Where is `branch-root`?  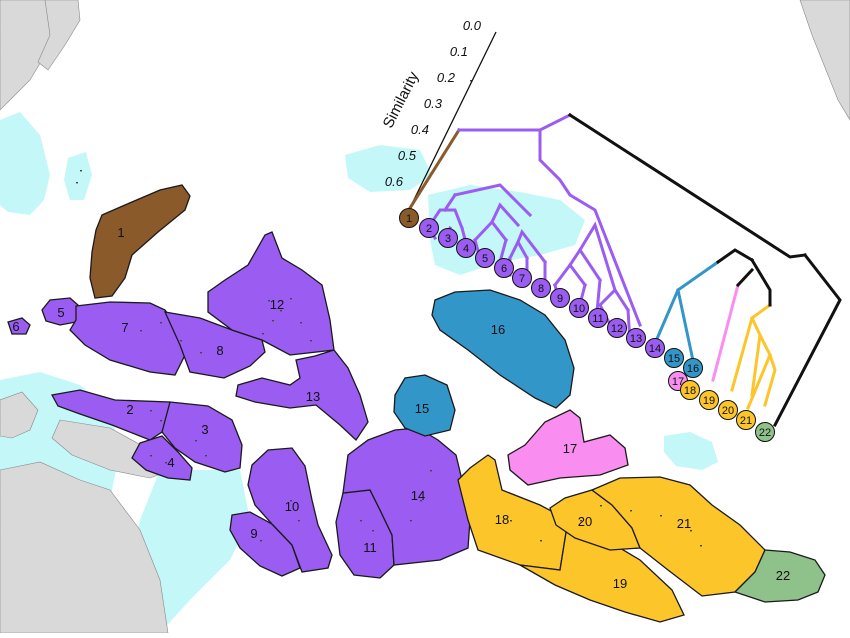
branch-root is located at coordinates (687, 185).